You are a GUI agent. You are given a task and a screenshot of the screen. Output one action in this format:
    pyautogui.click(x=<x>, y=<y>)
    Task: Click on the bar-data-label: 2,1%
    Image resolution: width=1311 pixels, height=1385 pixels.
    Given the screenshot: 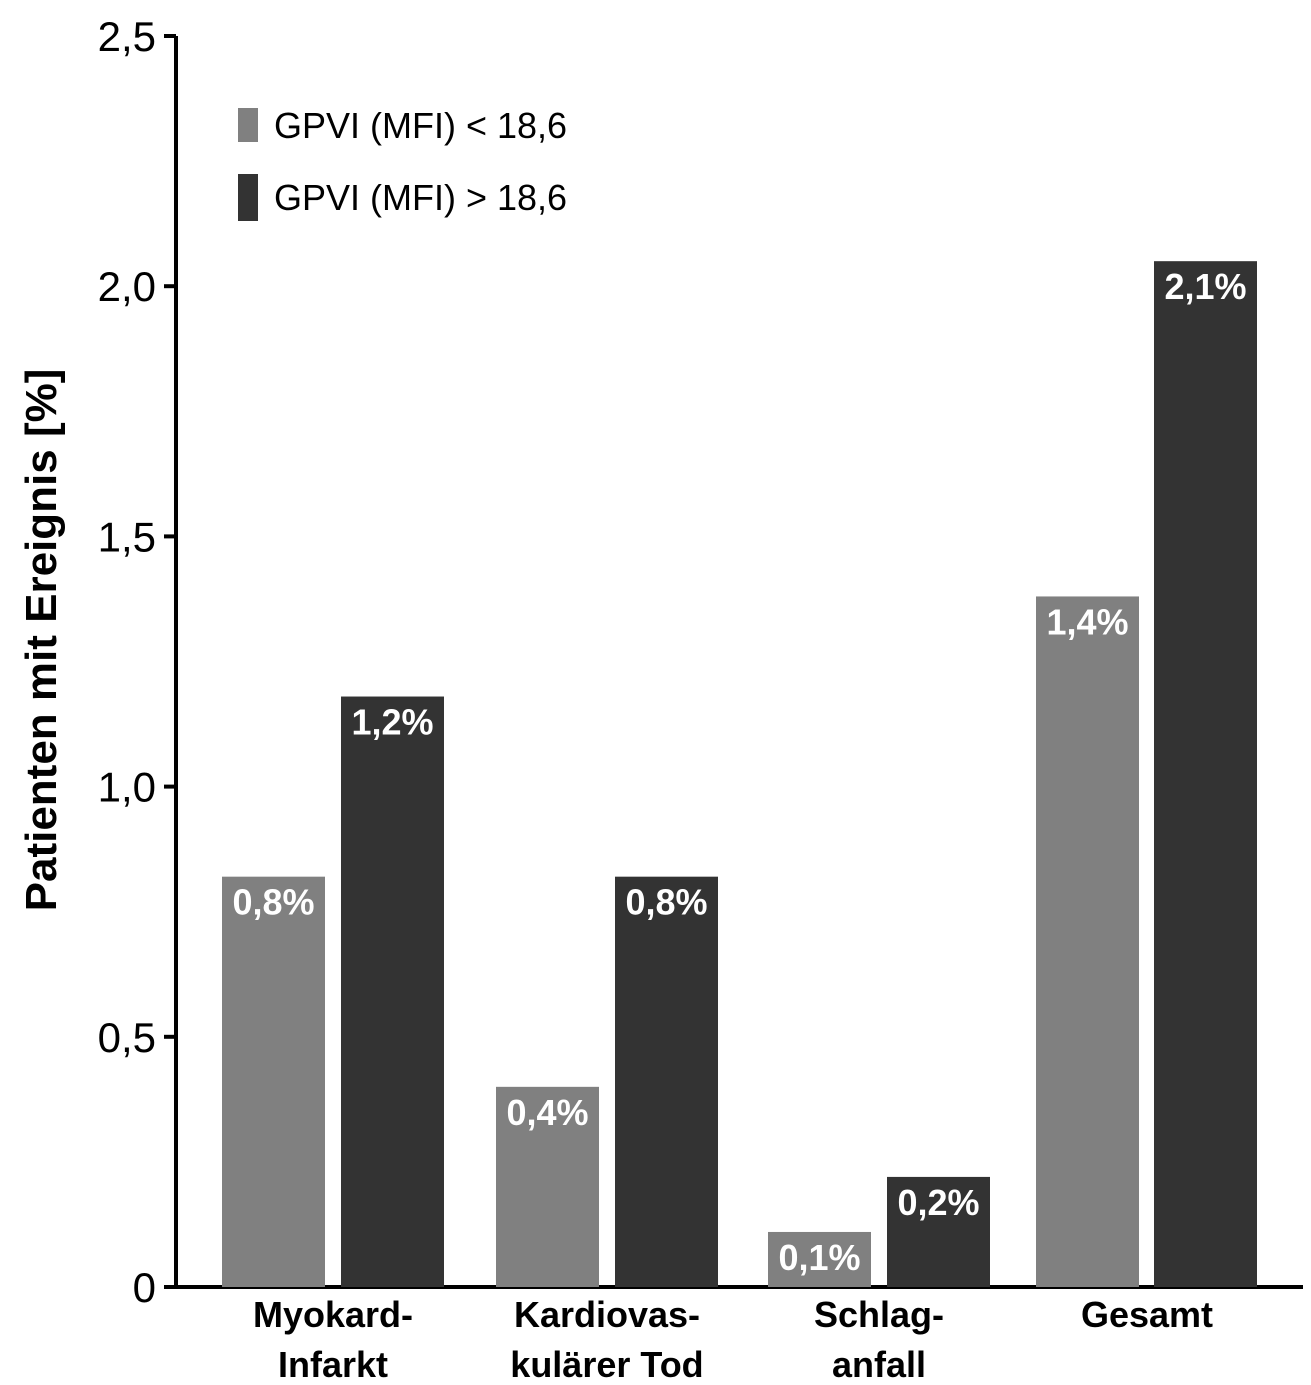 What is the action you would take?
    pyautogui.click(x=1205, y=286)
    